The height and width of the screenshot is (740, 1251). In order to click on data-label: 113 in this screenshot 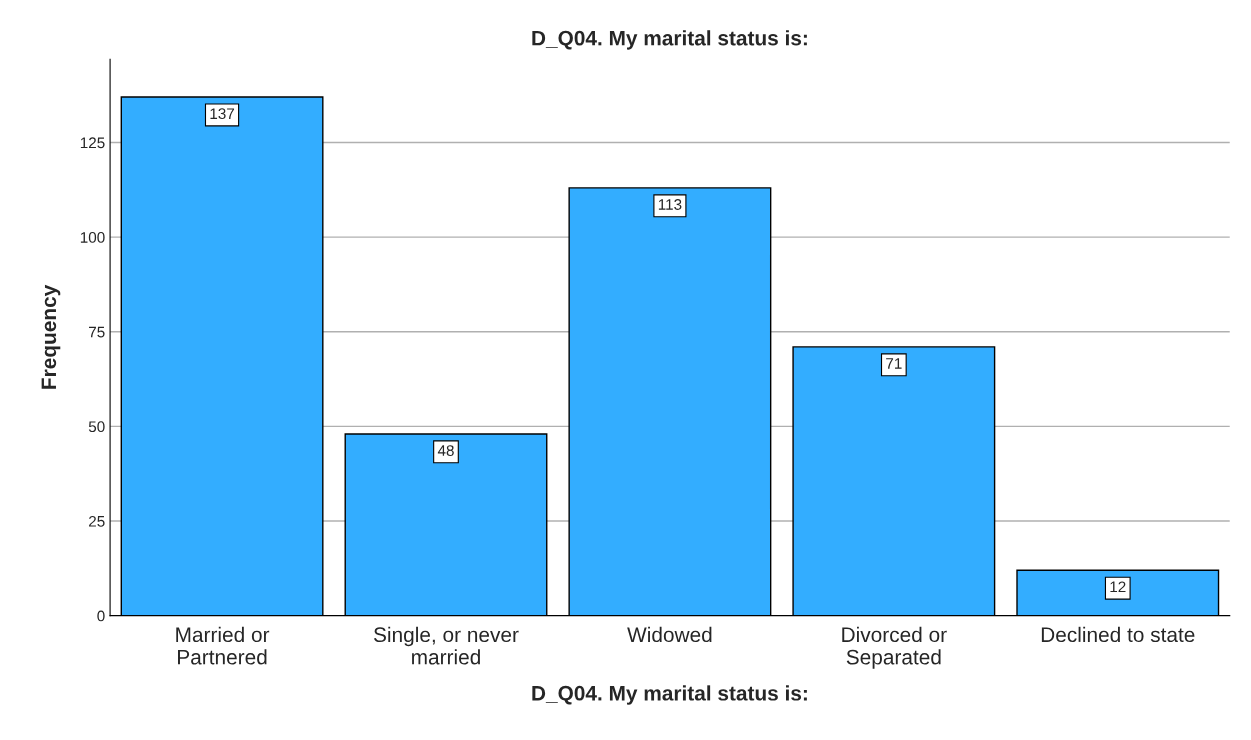, I will do `click(670, 204)`.